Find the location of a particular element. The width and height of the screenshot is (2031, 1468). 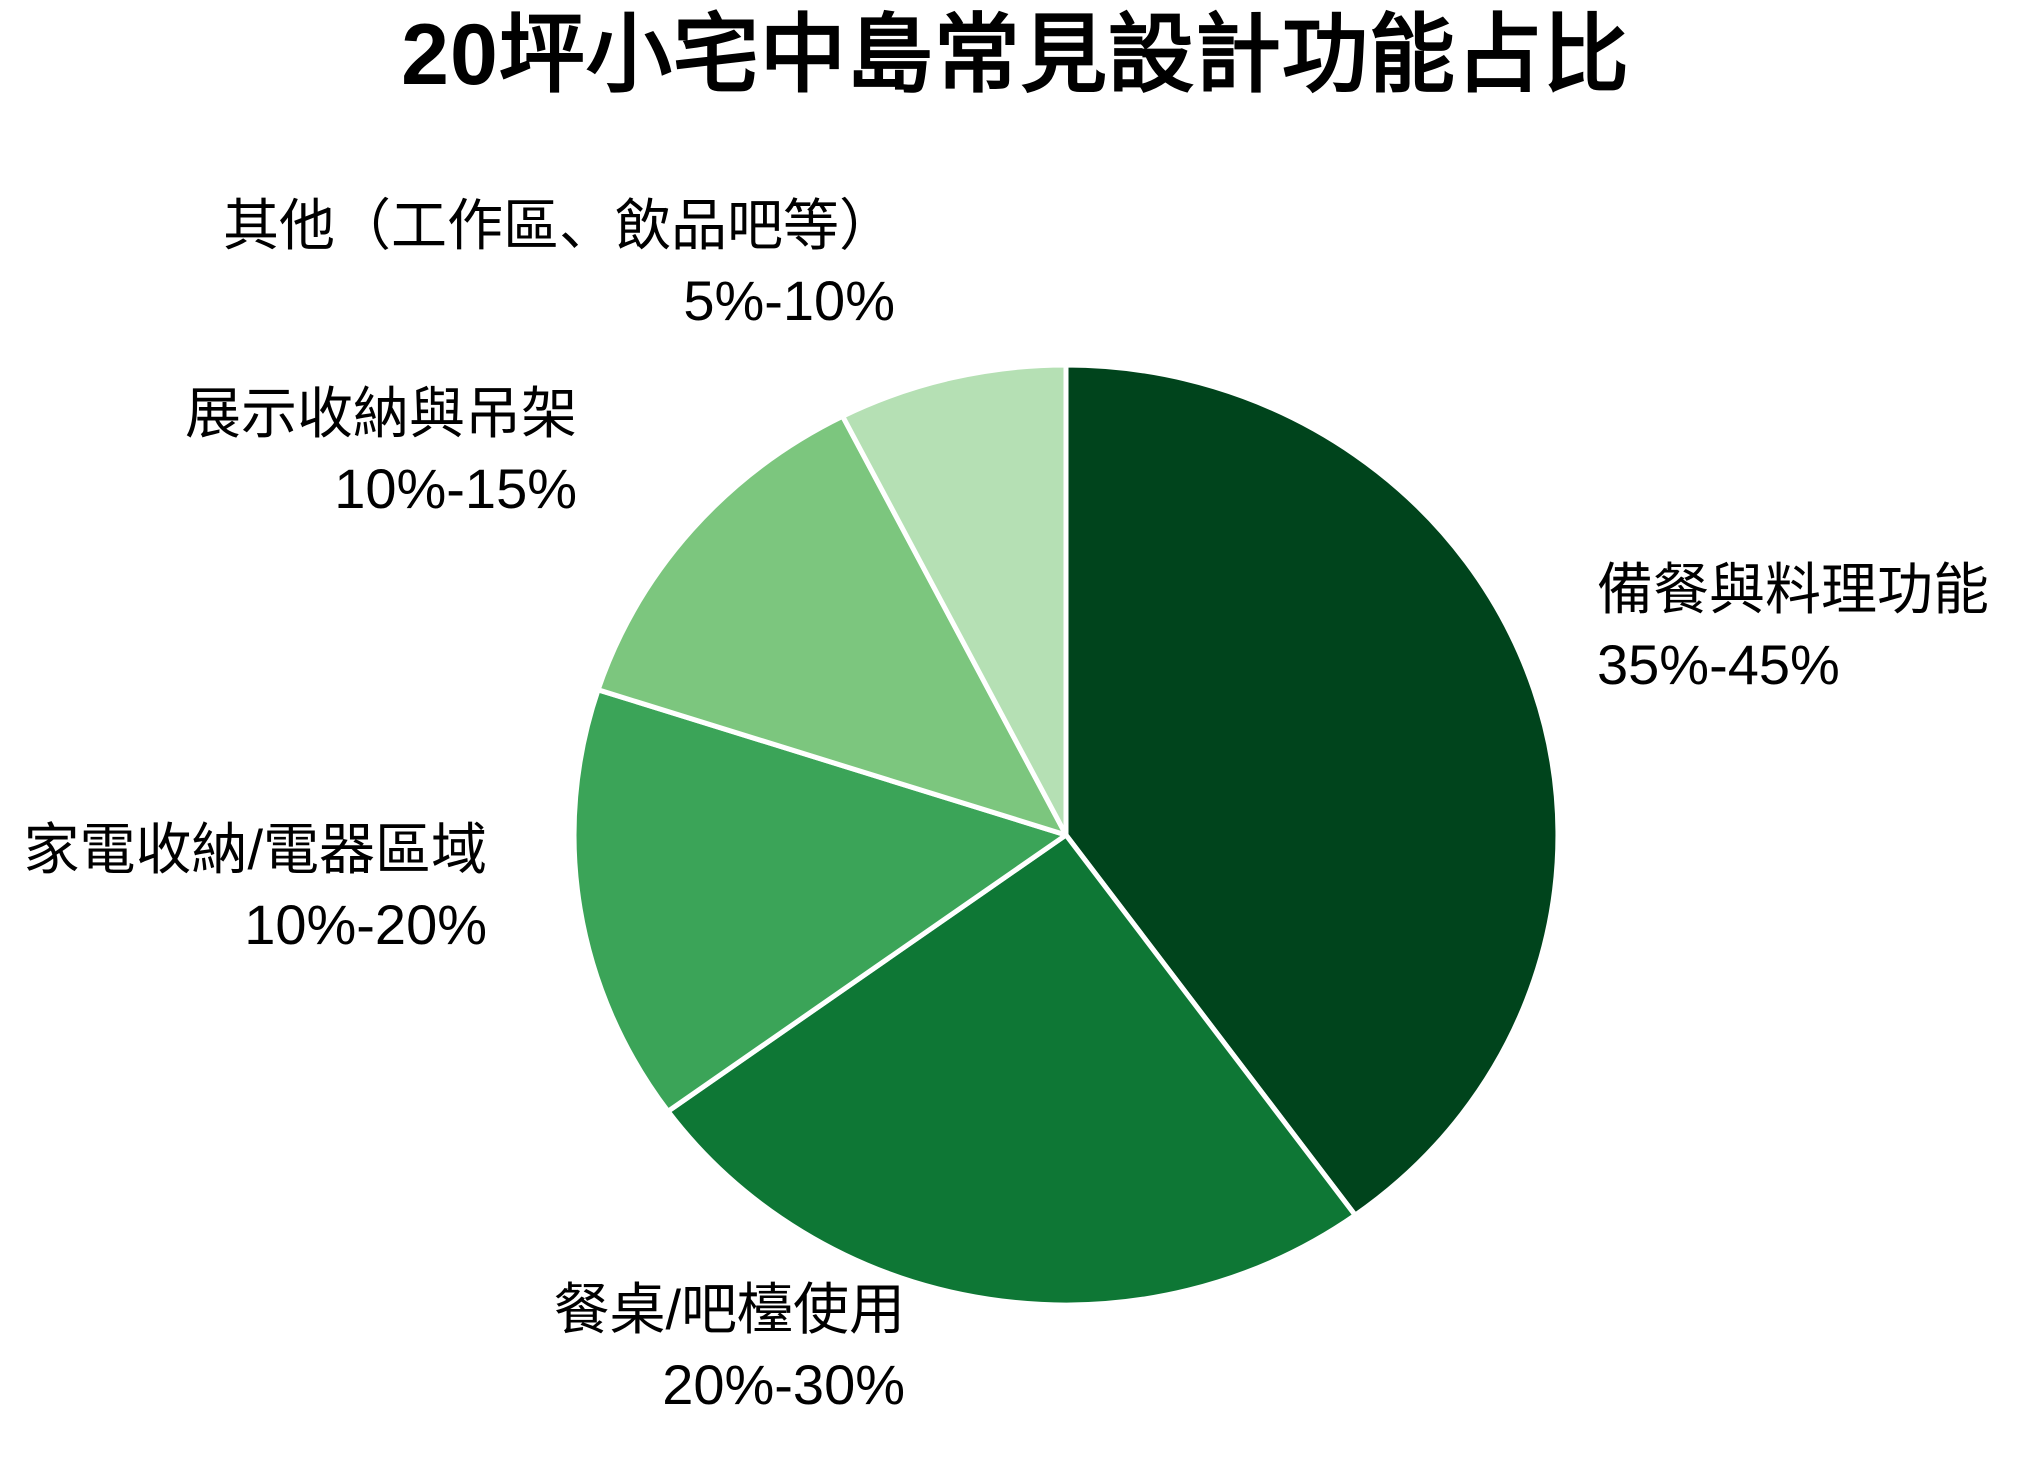

pie-label-display-storage: 展示收納與吊架 10%-15% is located at coordinates (381, 451).